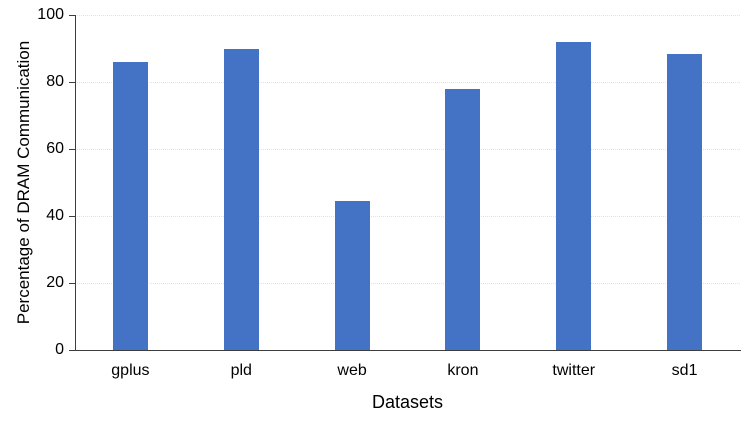 This screenshot has width=747, height=421. I want to click on y-axis-line, so click(75, 183).